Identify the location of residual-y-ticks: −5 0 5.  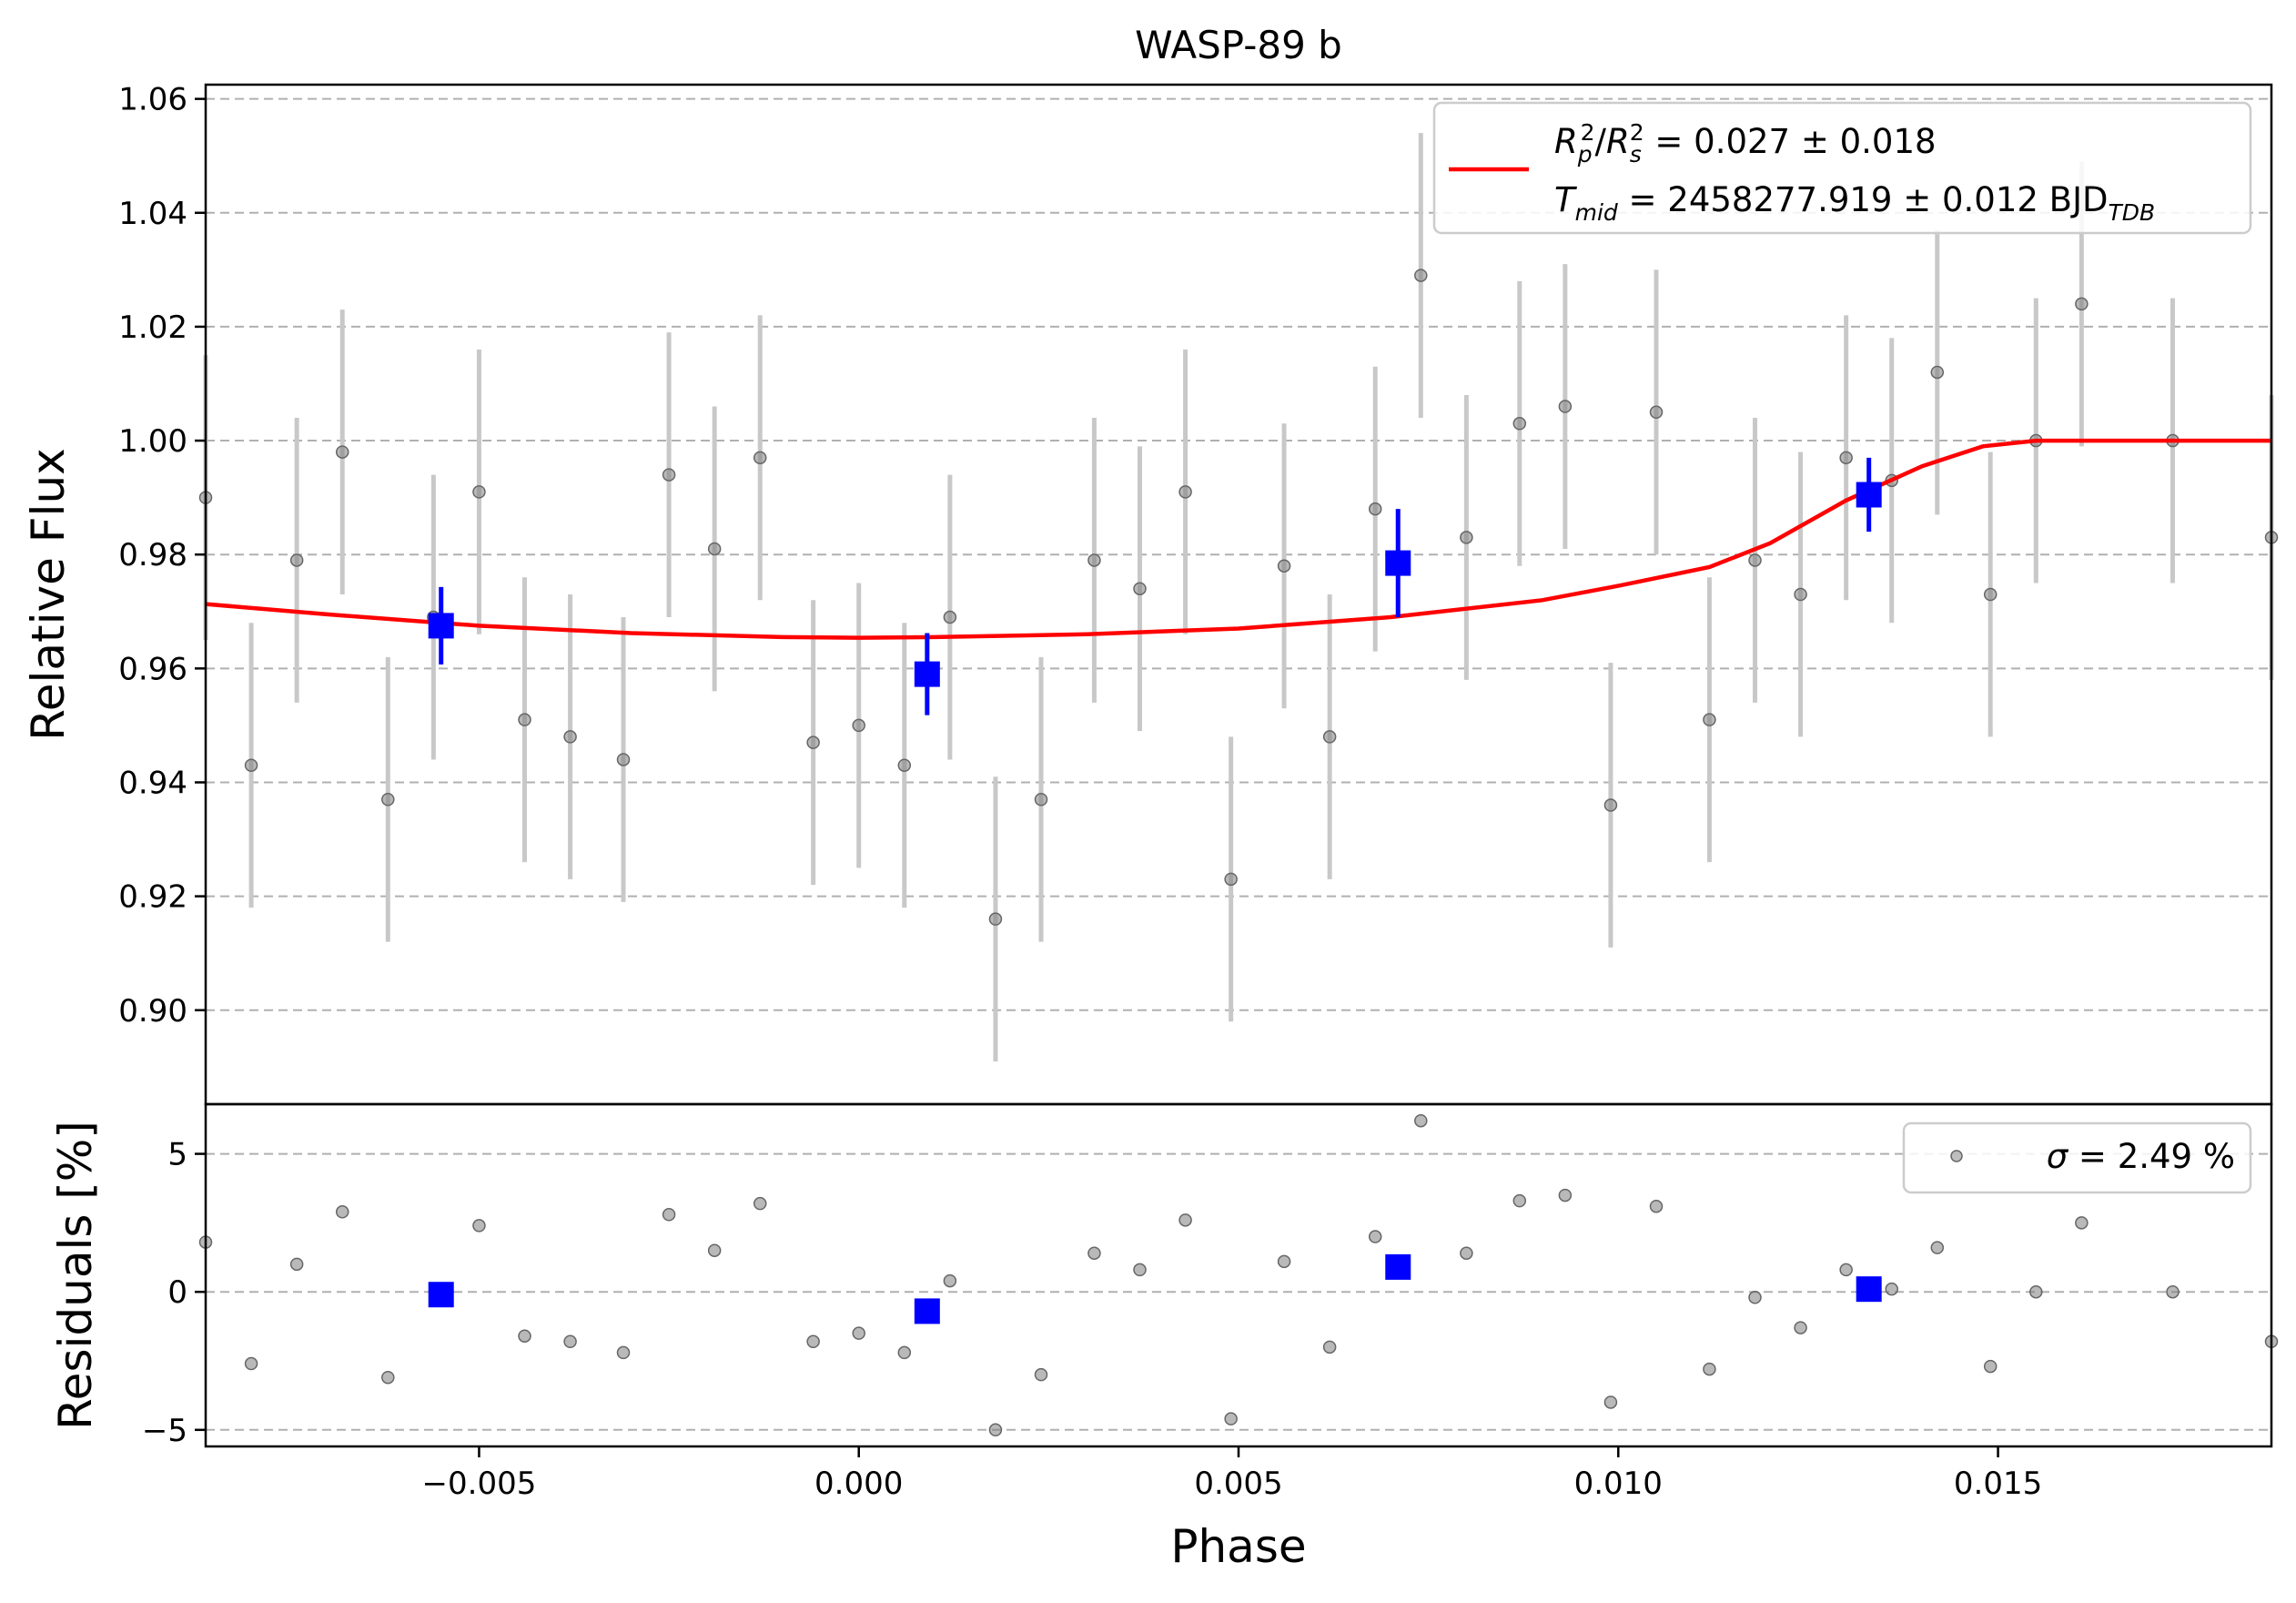
(174, 1293).